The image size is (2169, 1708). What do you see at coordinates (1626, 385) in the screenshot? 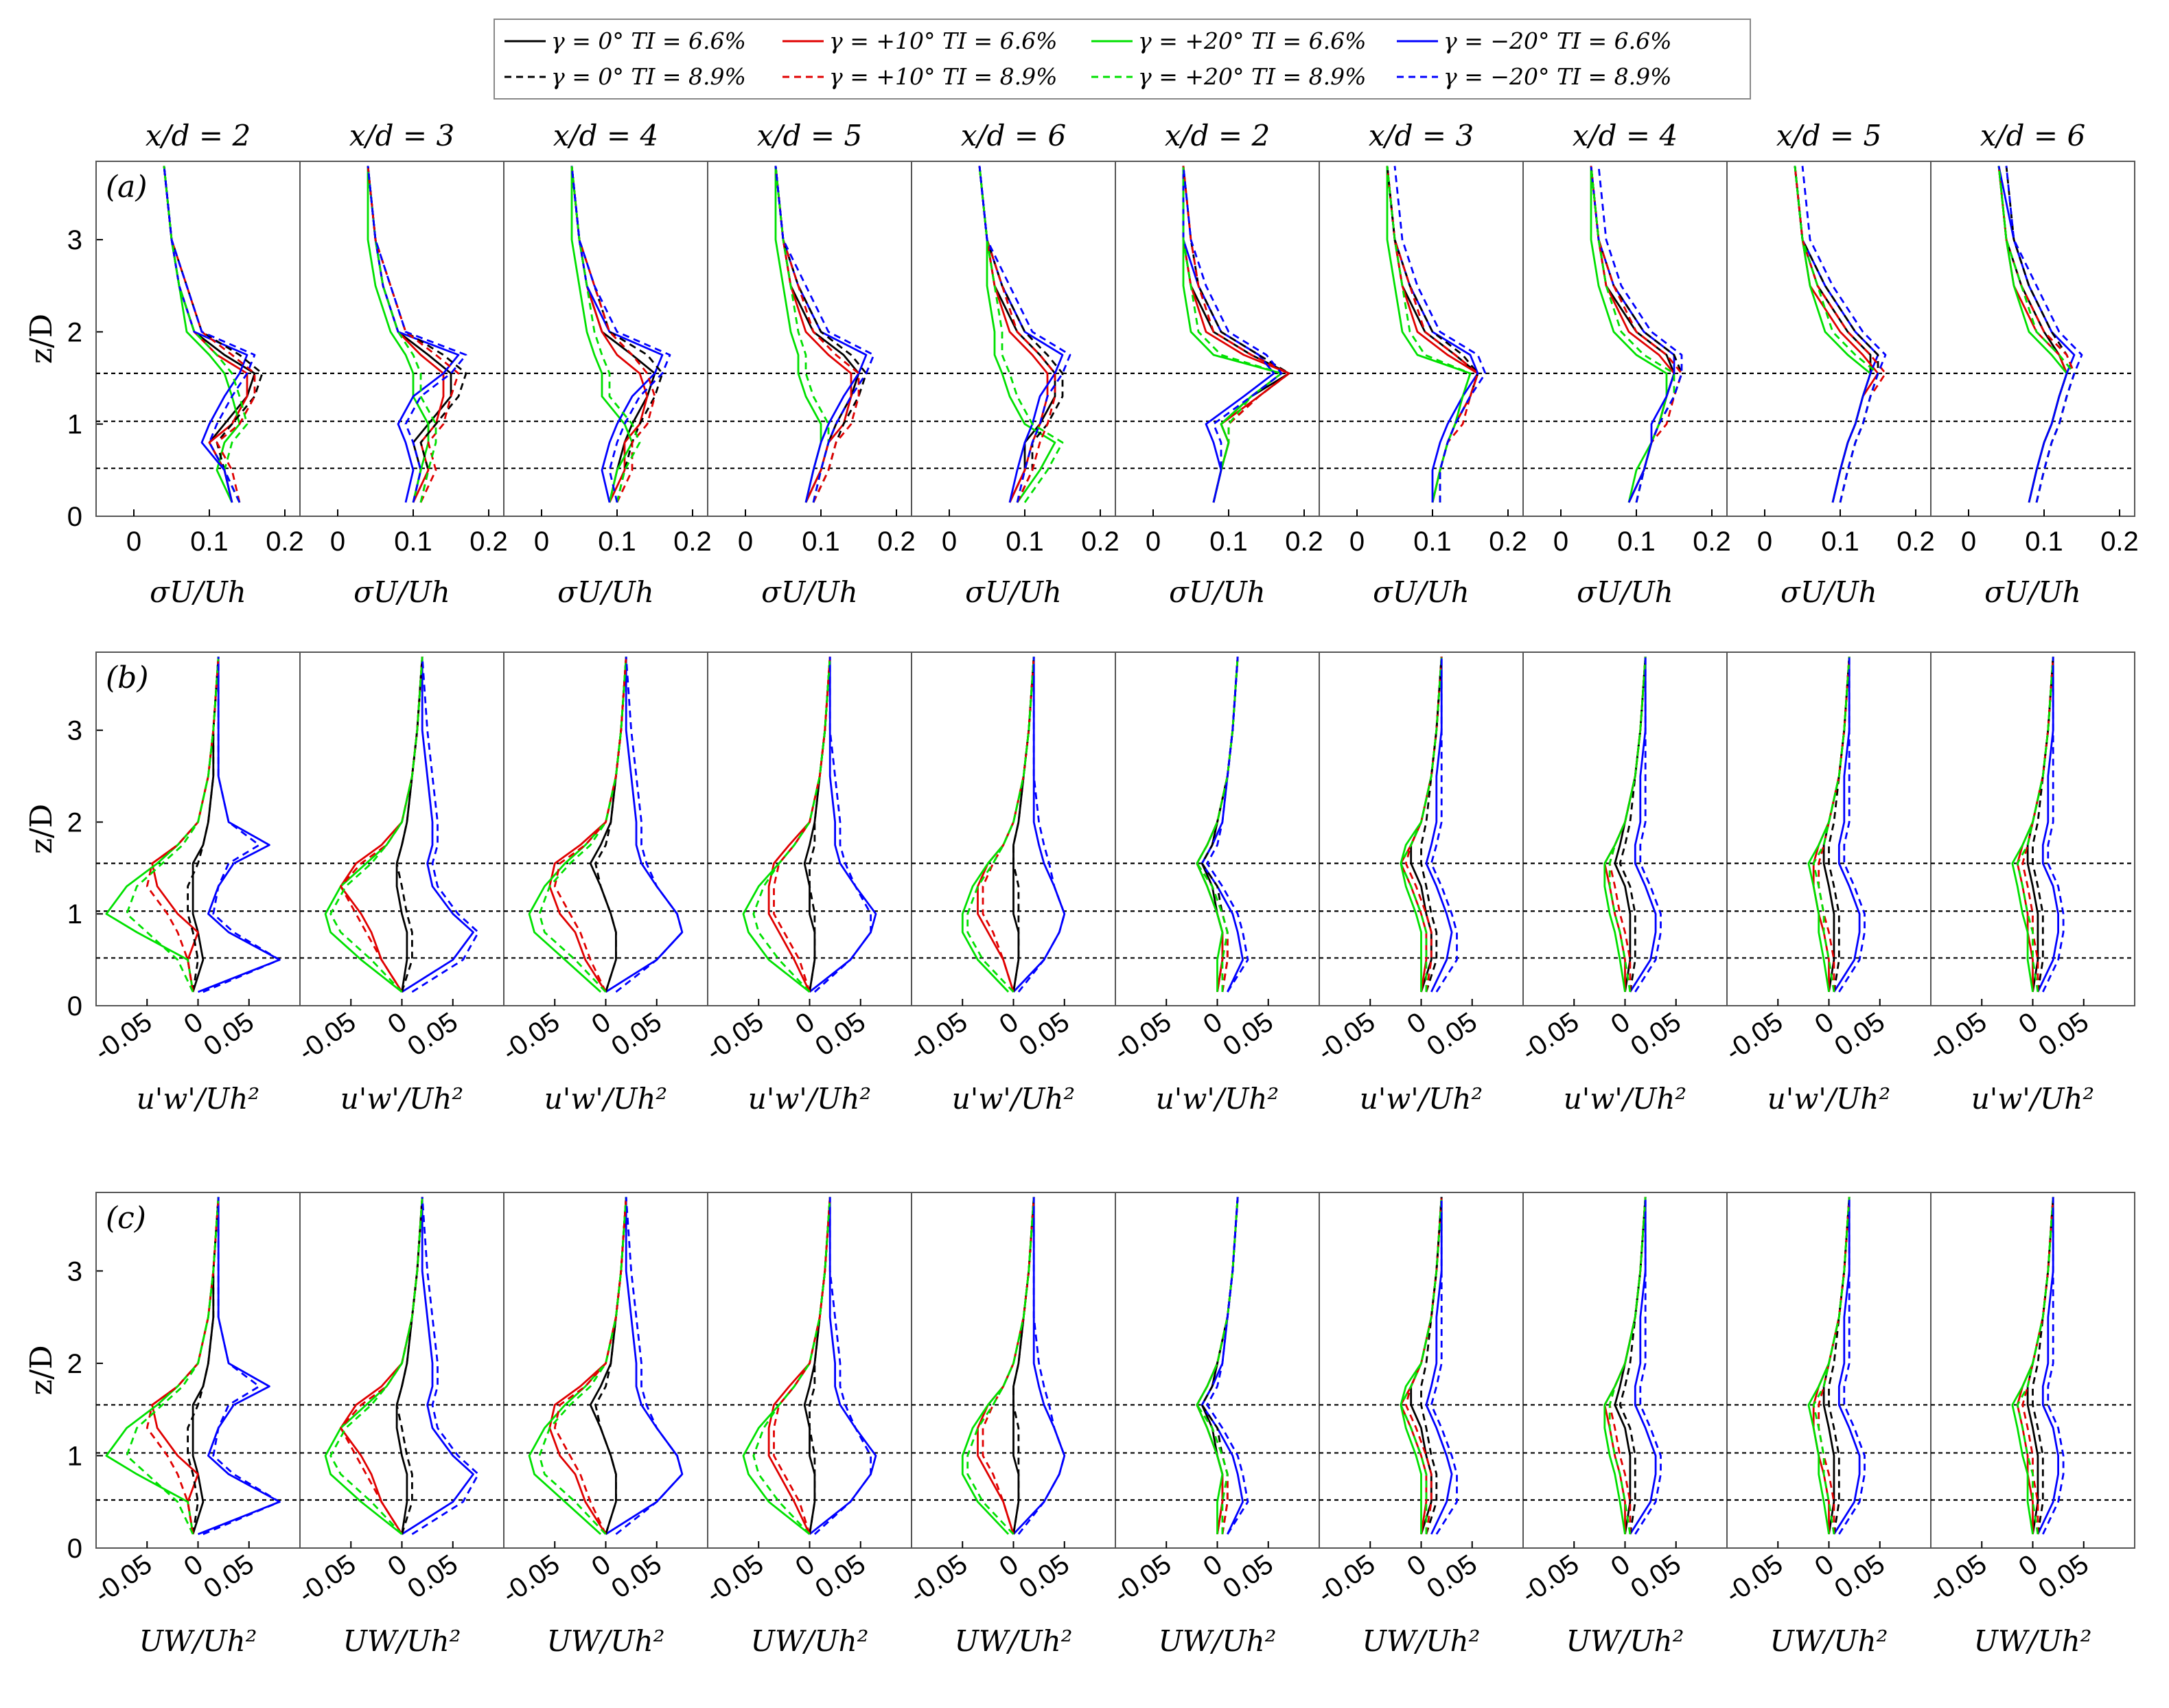
I see `panel-r0-c7: 0 0.1 0.2 σU/Uh` at bounding box center [1626, 385].